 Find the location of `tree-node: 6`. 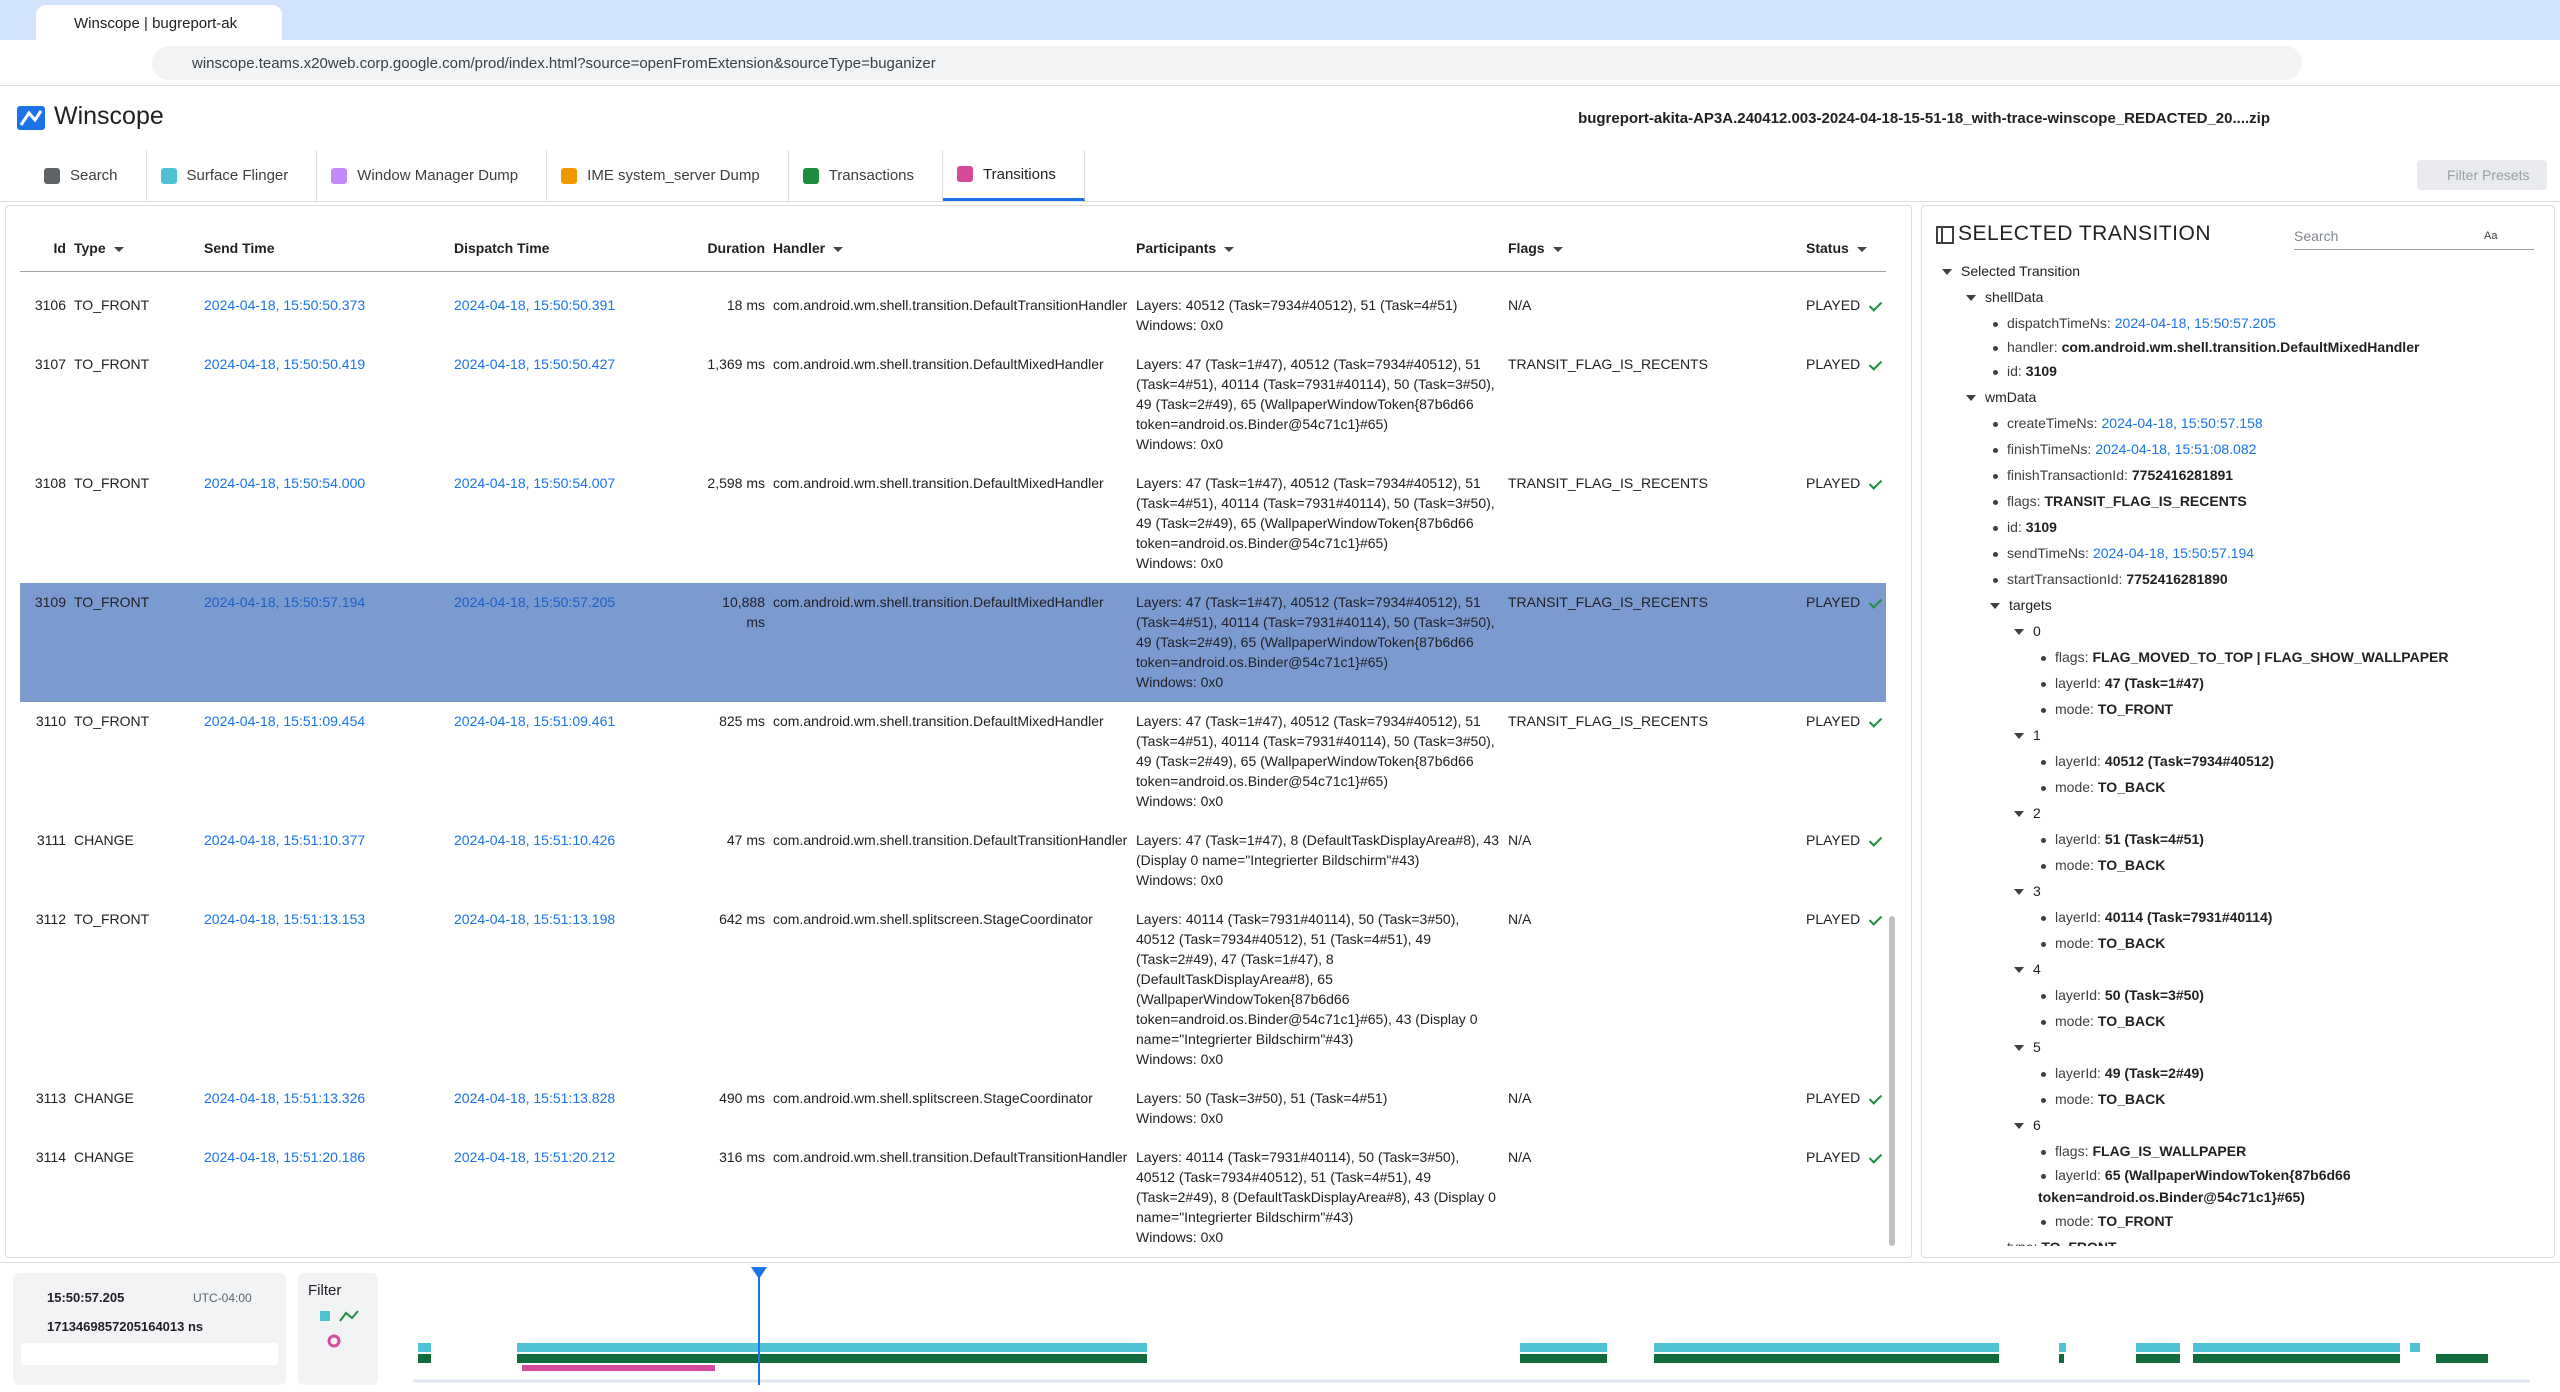

tree-node: 6 is located at coordinates (2236, 1125).